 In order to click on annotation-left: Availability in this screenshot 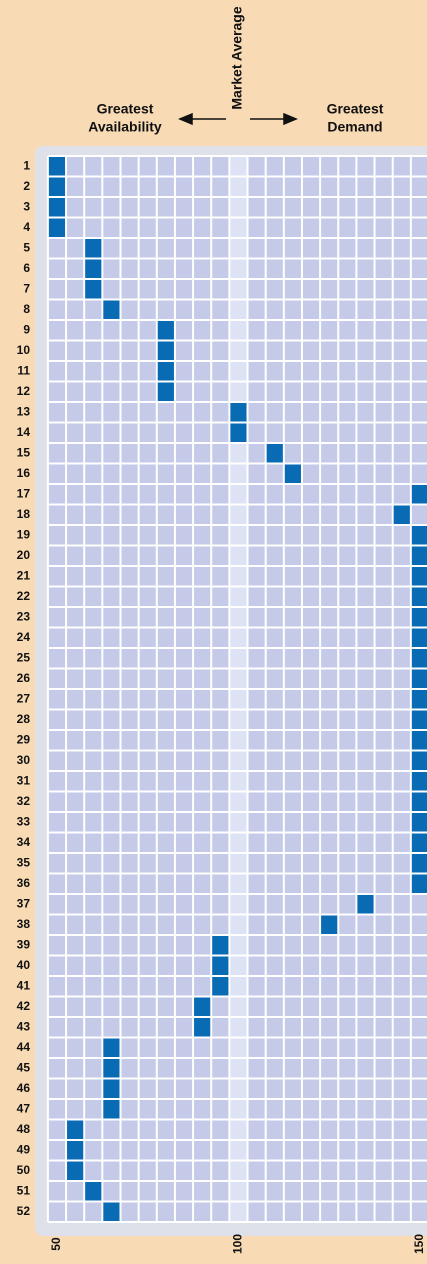, I will do `click(125, 127)`.